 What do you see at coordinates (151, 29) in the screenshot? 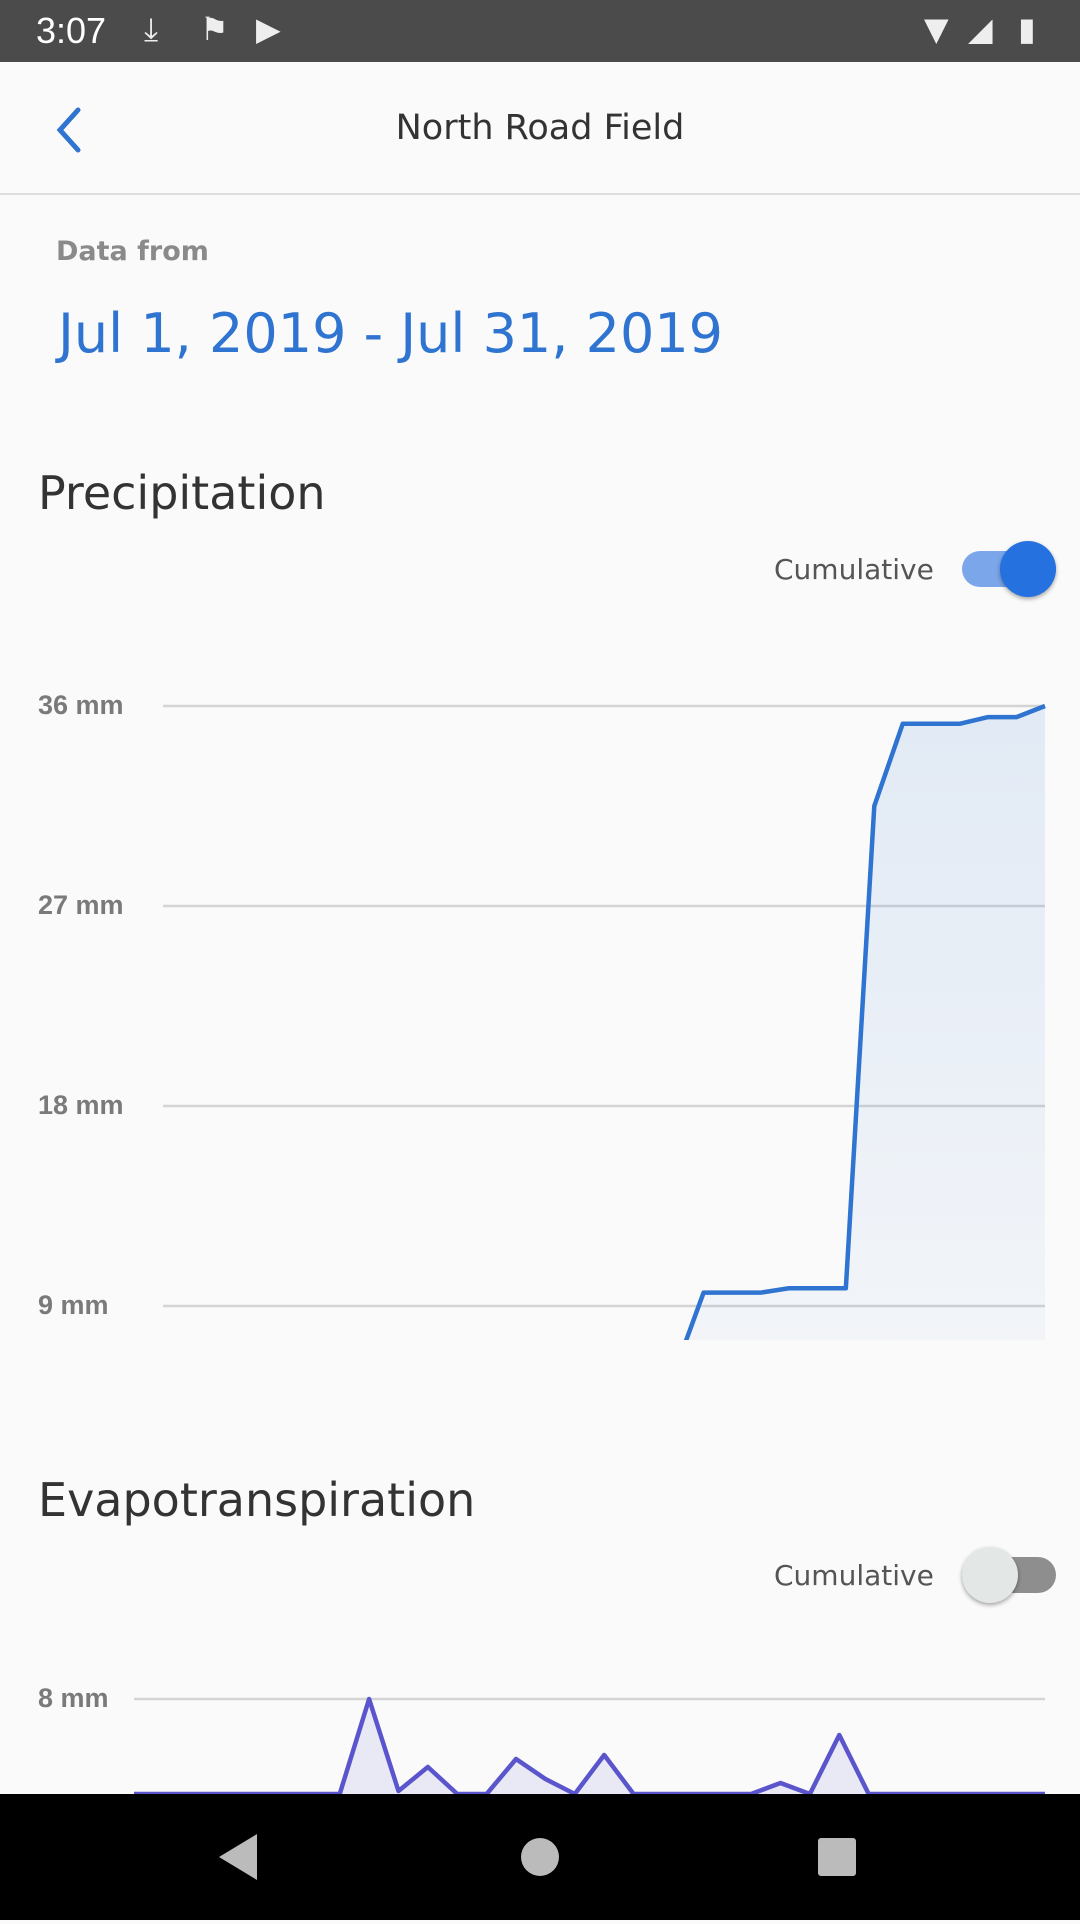
I see `download-icon: ⤓` at bounding box center [151, 29].